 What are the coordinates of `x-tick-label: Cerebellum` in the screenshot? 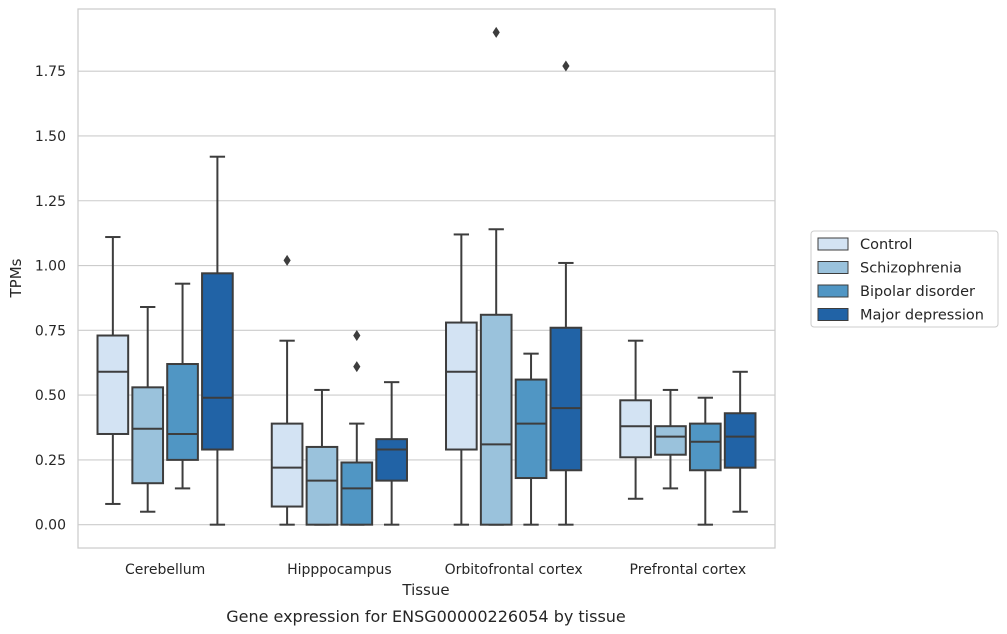 It's located at (165, 570).